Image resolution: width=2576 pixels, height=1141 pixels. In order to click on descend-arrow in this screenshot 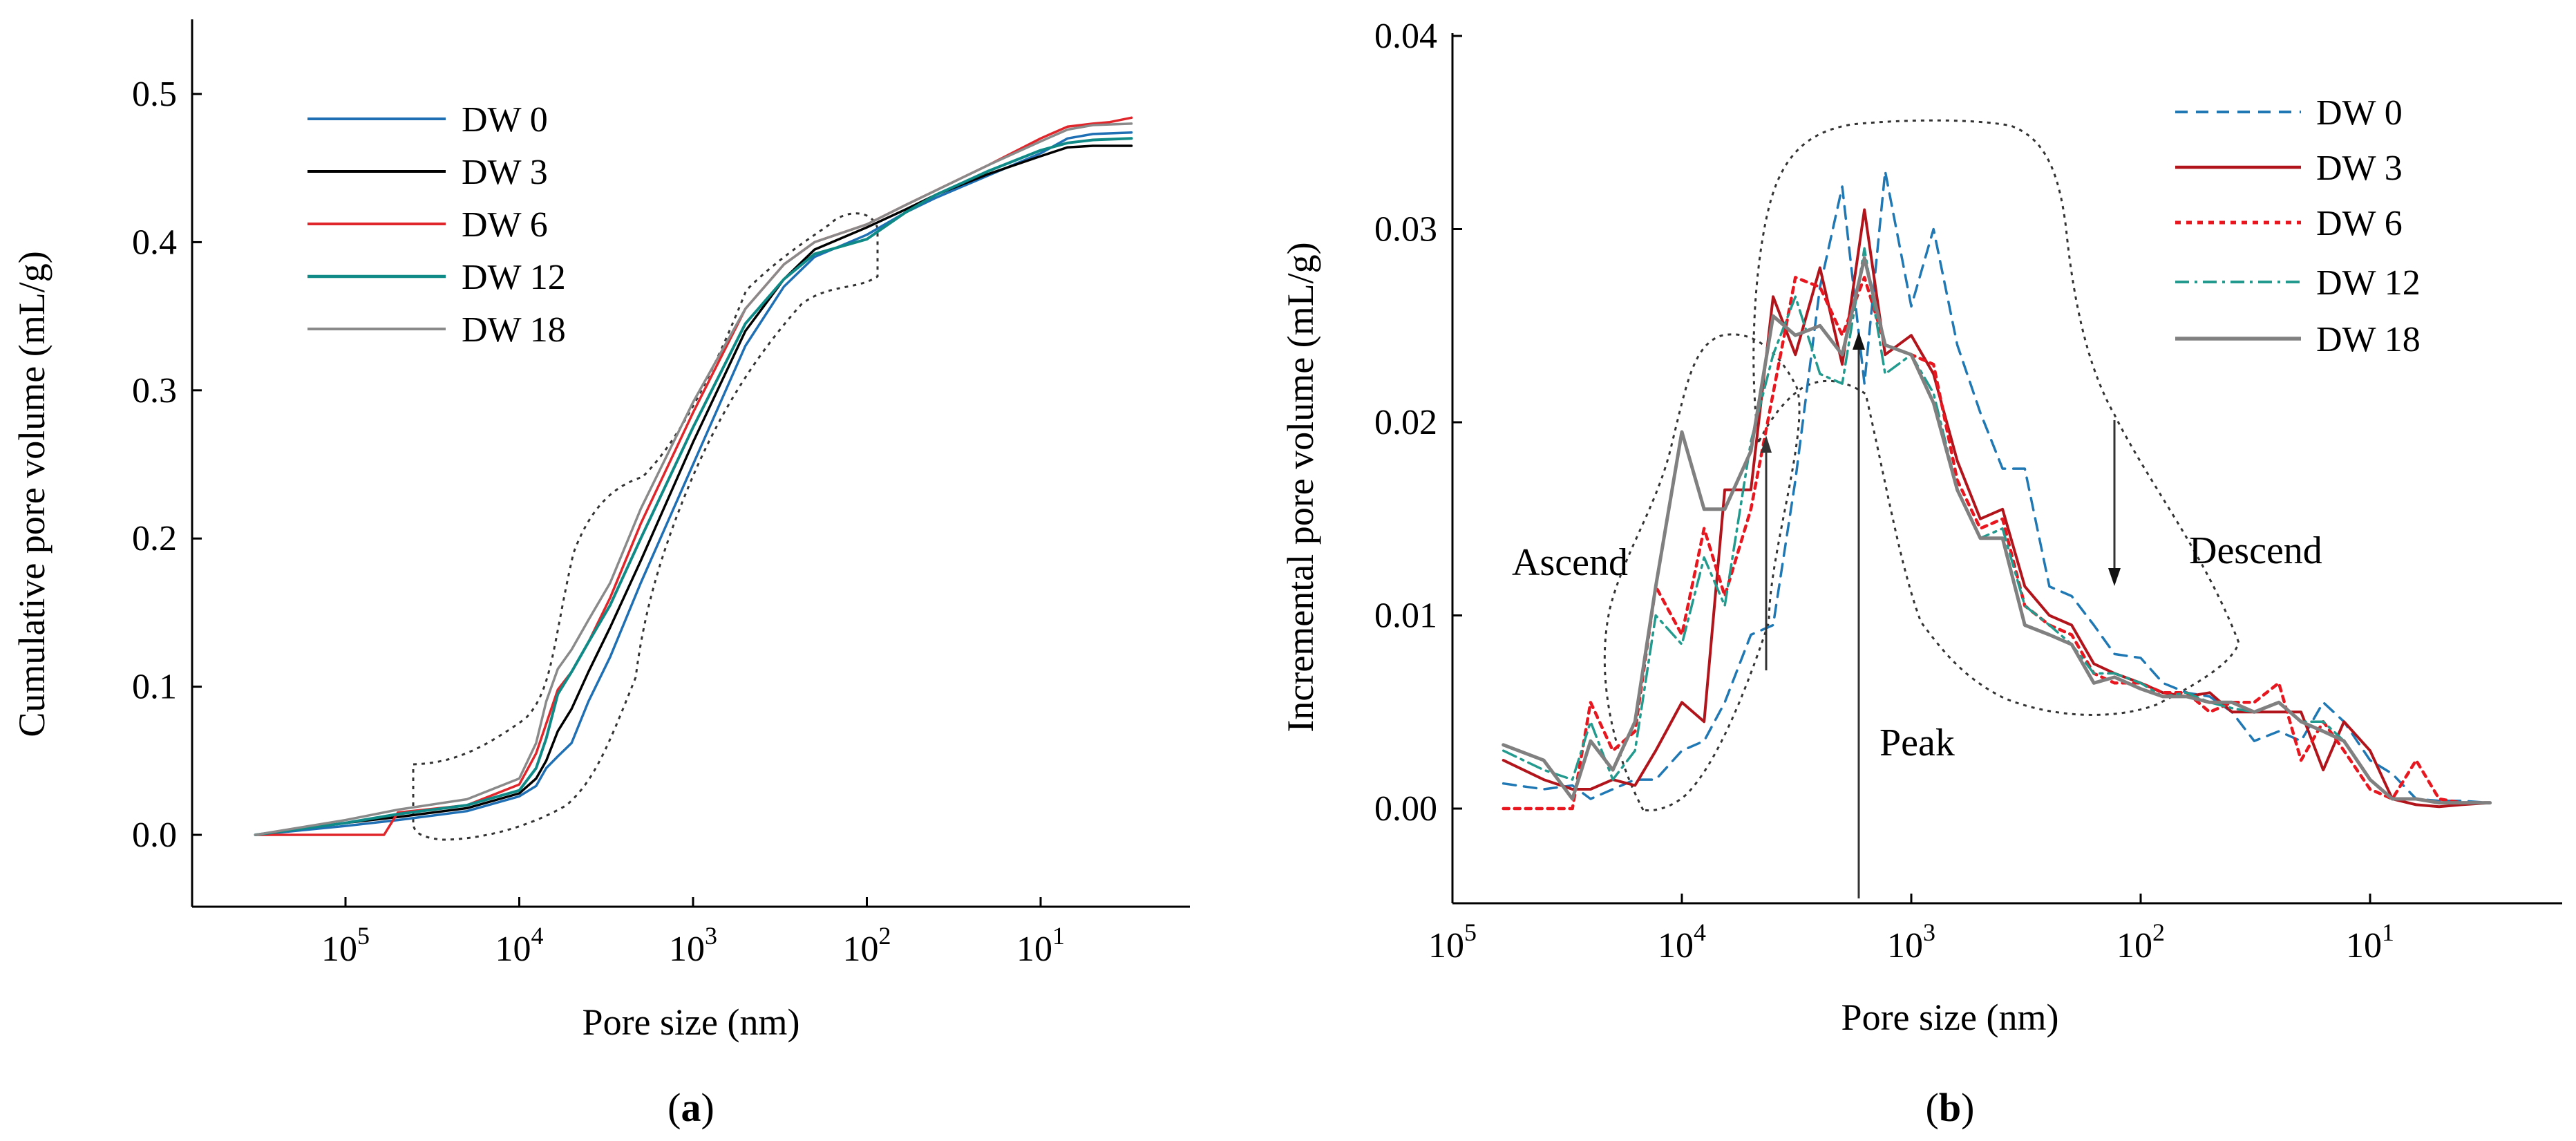, I will do `click(2114, 503)`.